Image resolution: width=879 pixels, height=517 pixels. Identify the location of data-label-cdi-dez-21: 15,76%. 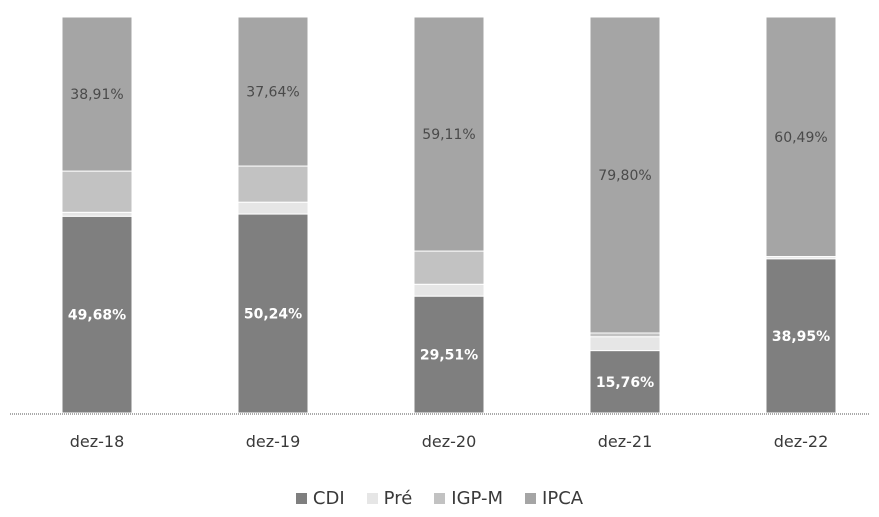
(625, 383).